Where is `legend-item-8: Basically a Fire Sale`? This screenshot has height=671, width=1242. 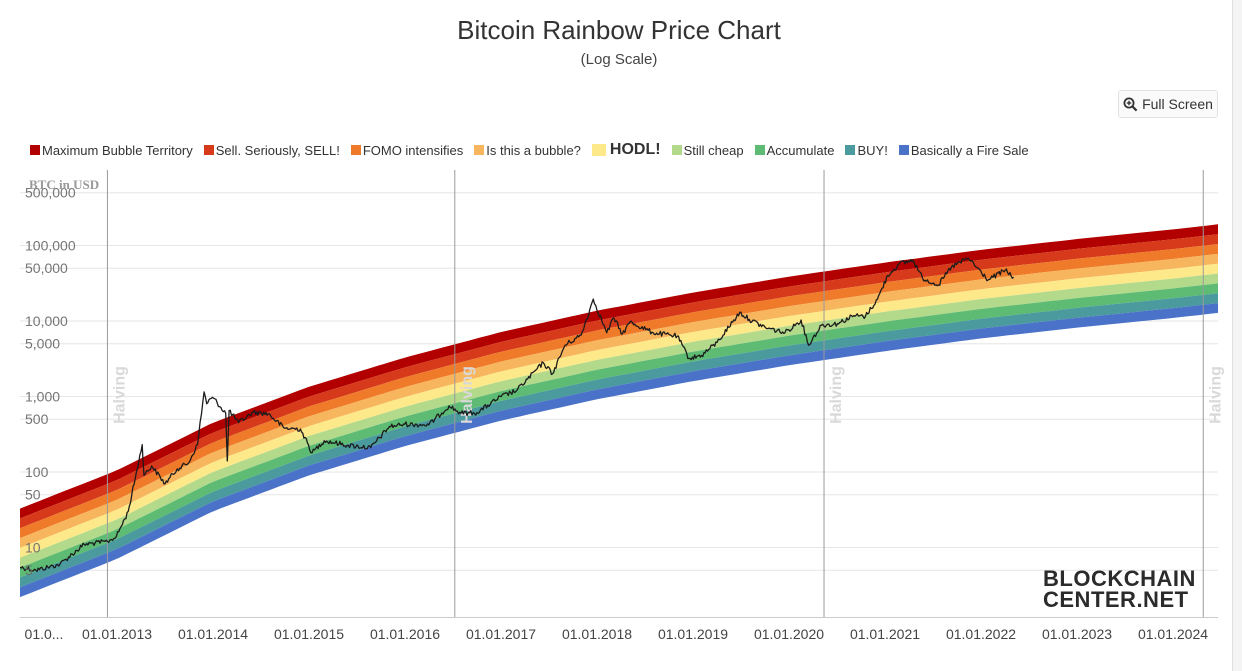
legend-item-8: Basically a Fire Sale is located at coordinates (963, 150).